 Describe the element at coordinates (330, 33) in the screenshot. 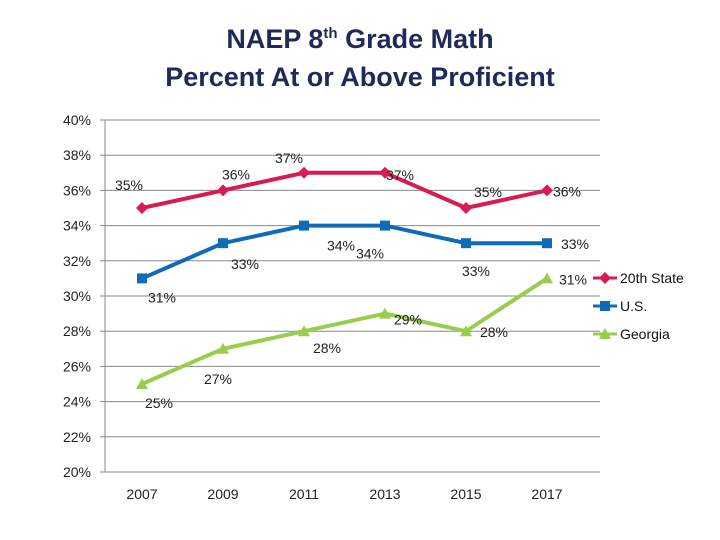

I see `title-superscript: th` at that location.